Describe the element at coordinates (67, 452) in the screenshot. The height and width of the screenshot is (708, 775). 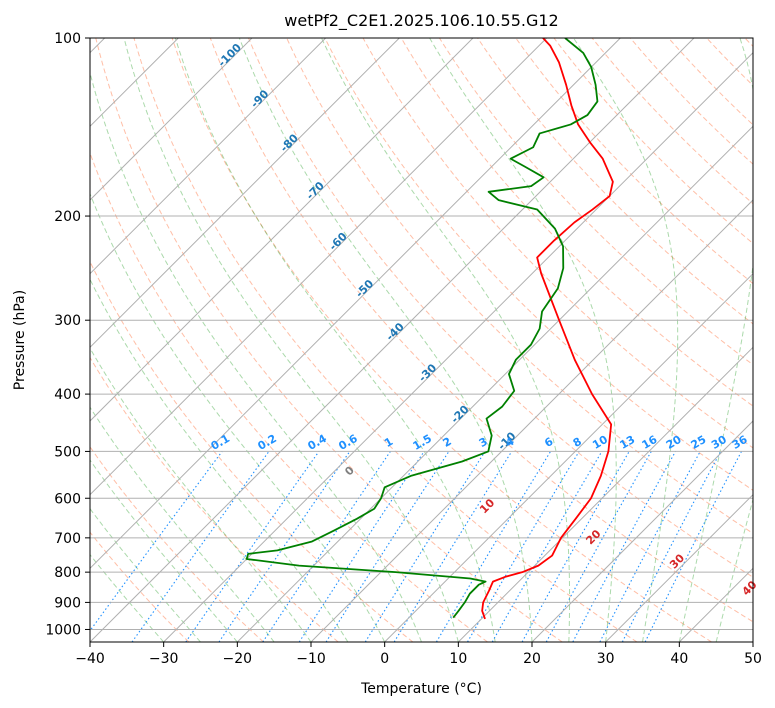
I see `y-tick-label: 500` at that location.